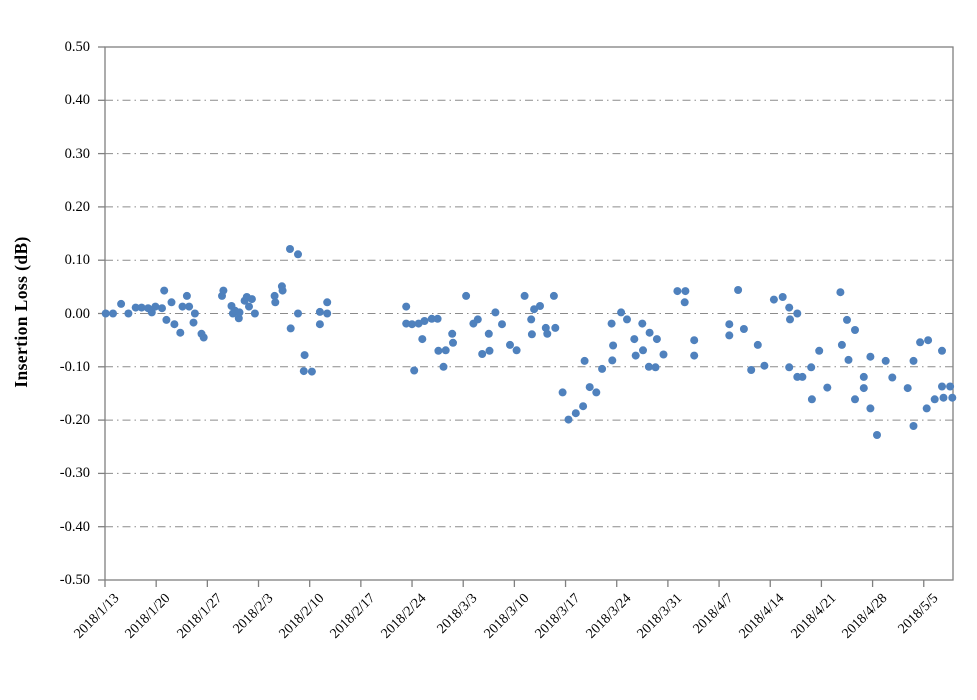 This screenshot has width=977, height=700. What do you see at coordinates (21, 312) in the screenshot?
I see `y-axis-title: Insertion Loss (dB)` at bounding box center [21, 312].